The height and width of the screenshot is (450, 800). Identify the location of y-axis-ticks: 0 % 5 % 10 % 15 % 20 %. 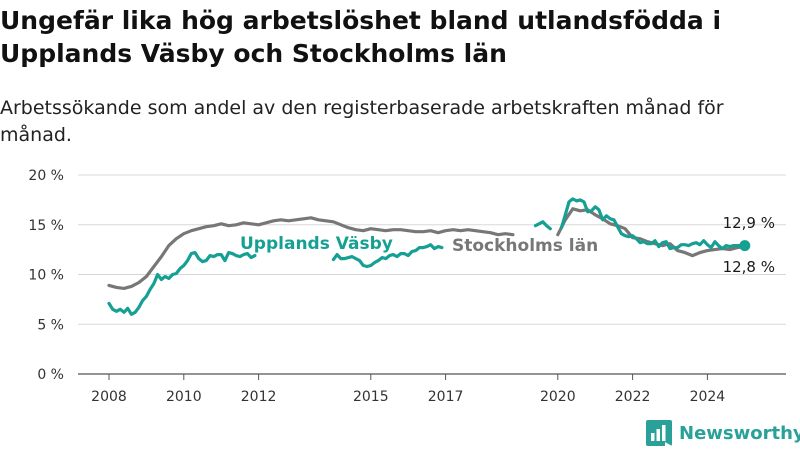
(46, 275).